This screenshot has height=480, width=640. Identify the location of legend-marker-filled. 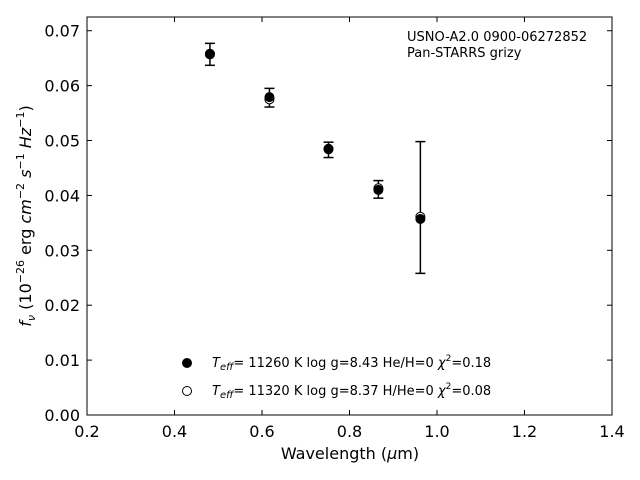
(187, 363).